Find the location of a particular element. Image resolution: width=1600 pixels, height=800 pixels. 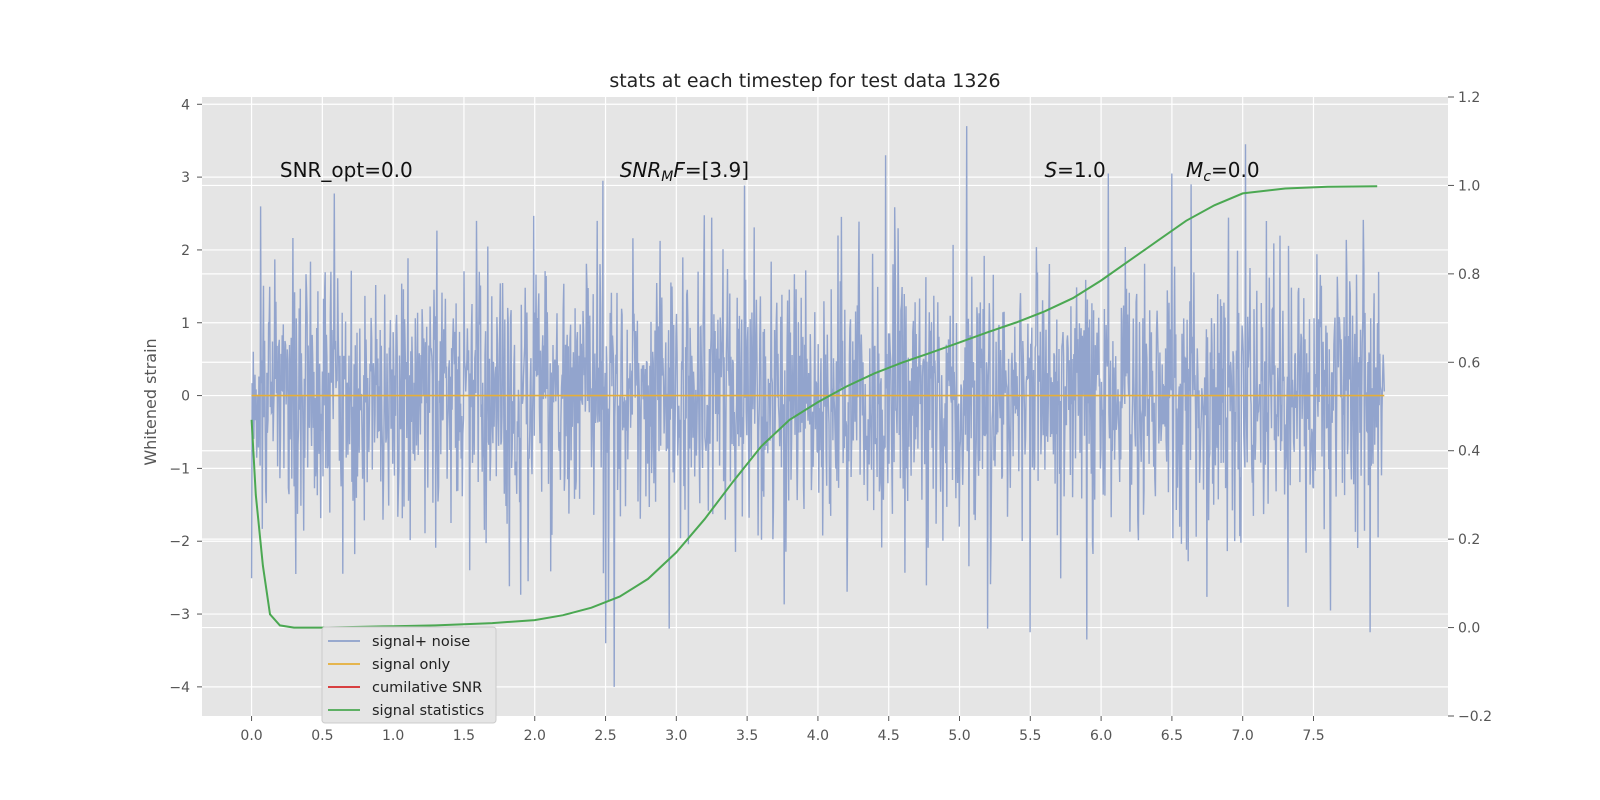

x-tick-label: 3.5 is located at coordinates (747, 736).